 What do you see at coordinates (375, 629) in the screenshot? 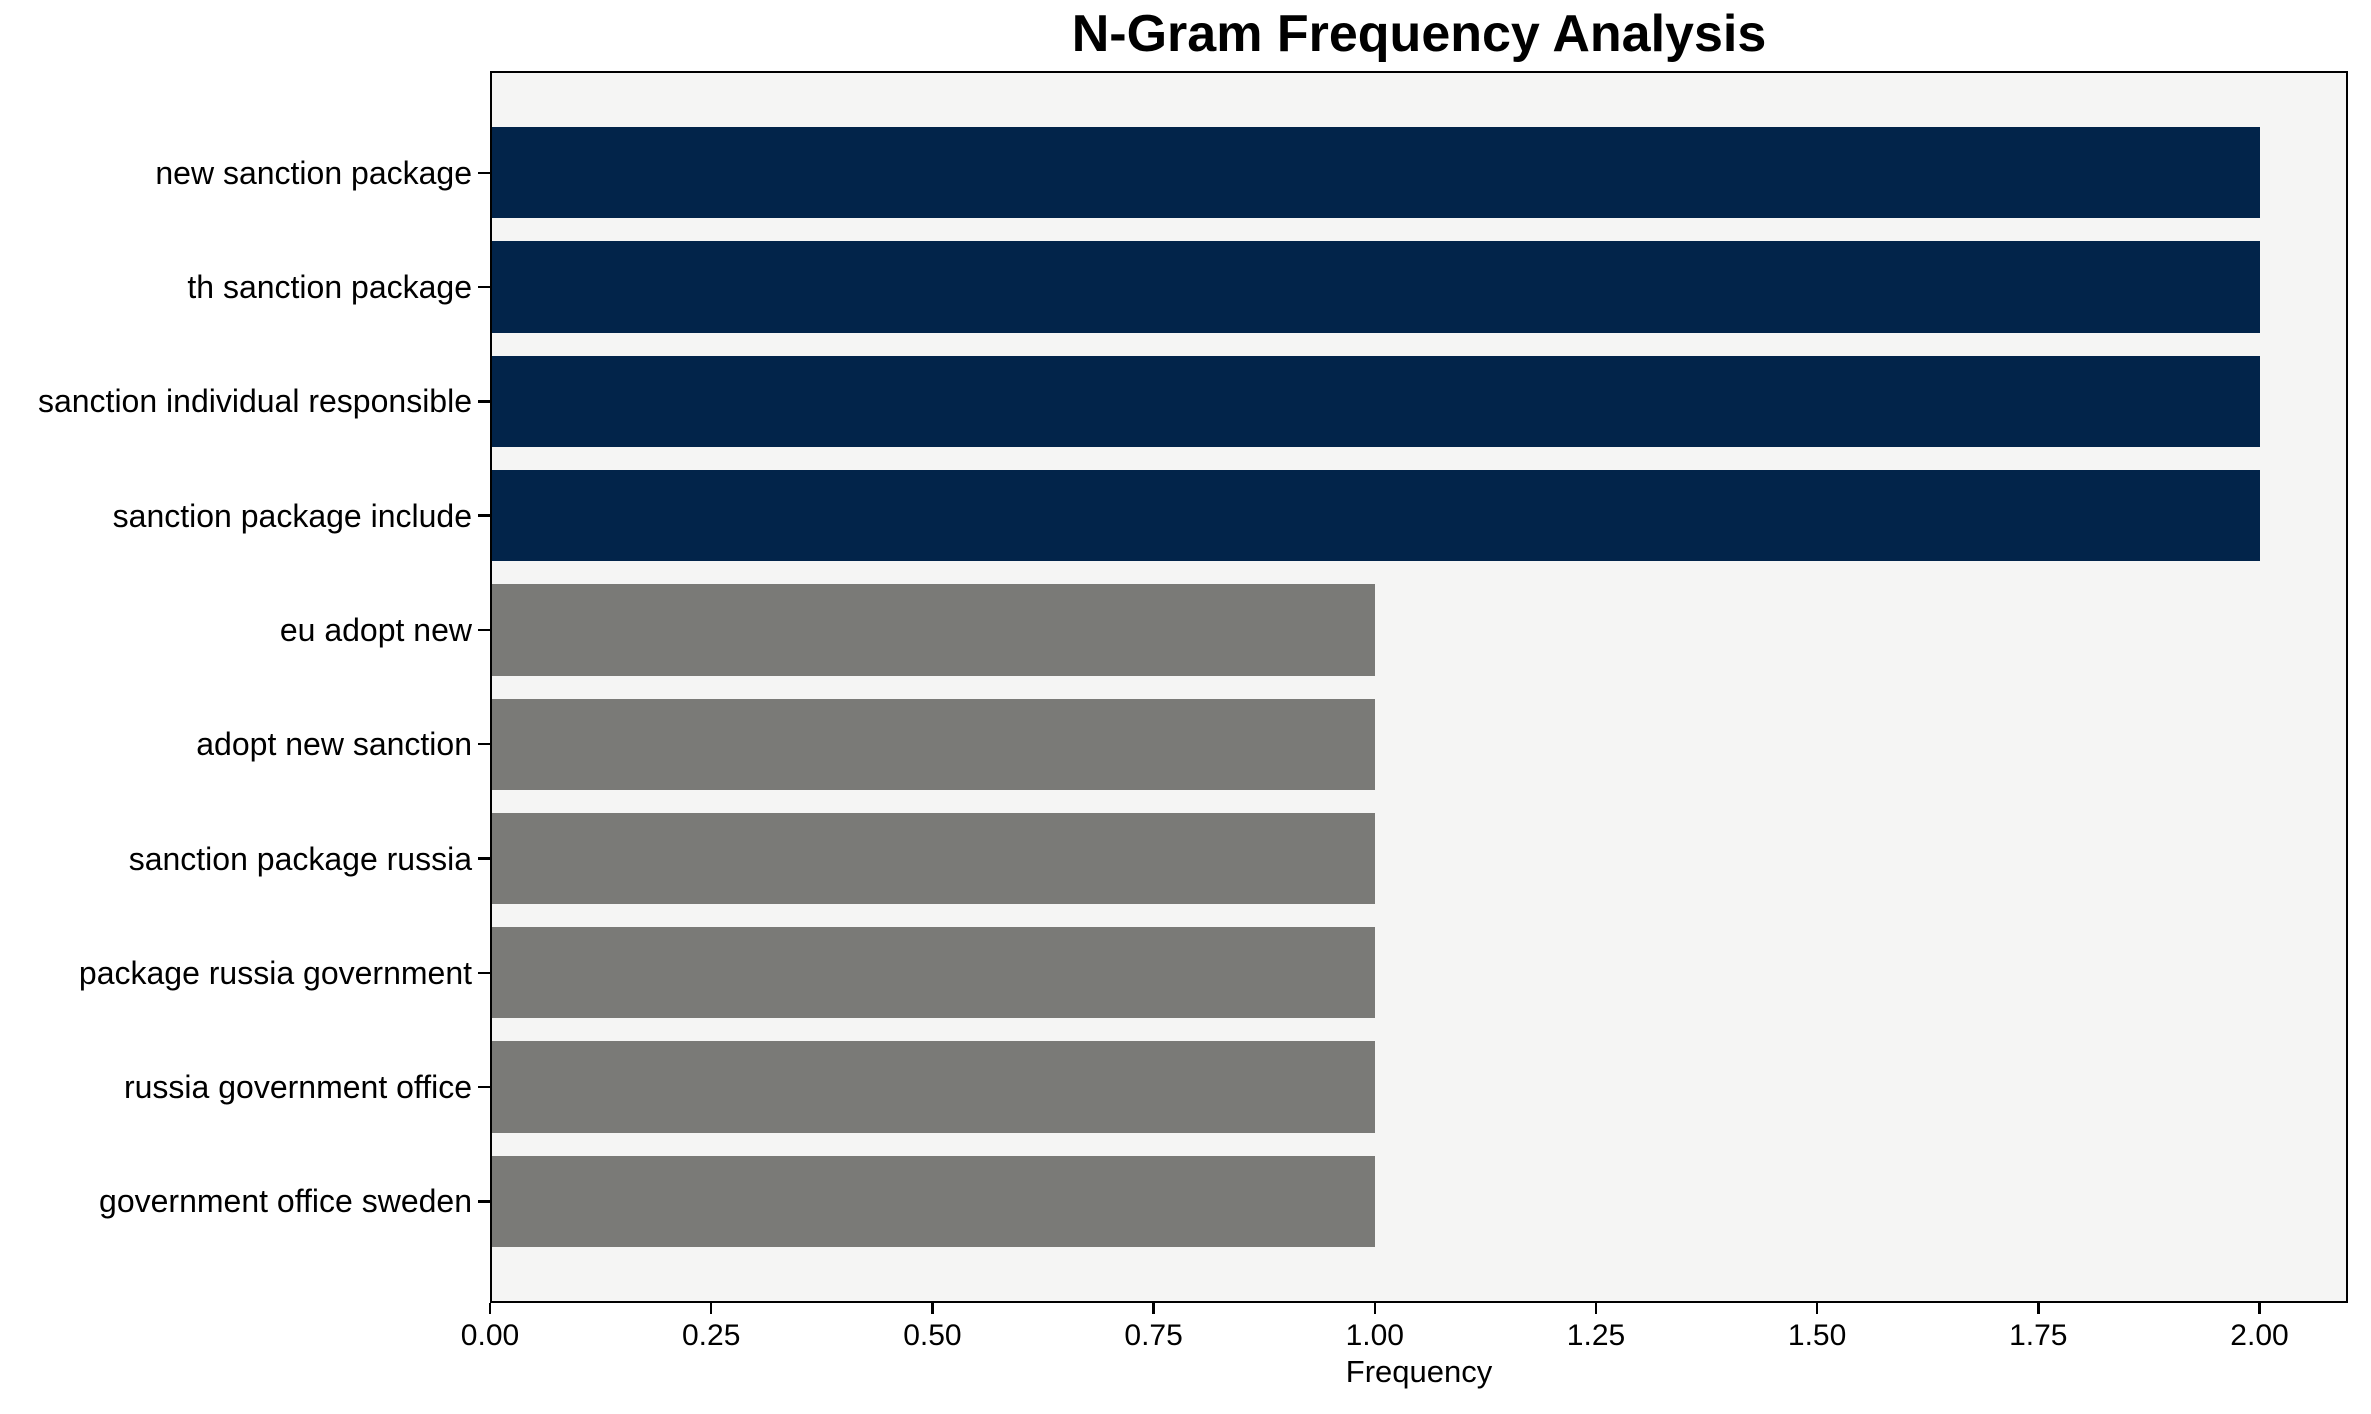
I see `y-tick-label: eu adopt new` at bounding box center [375, 629].